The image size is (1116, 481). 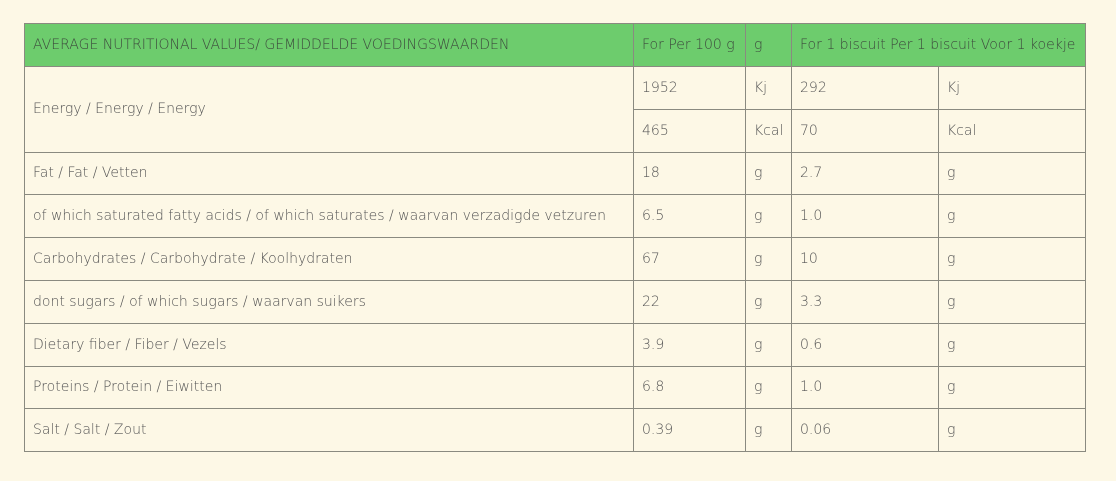 What do you see at coordinates (689, 430) in the screenshot?
I see `value-cell: 0.39` at bounding box center [689, 430].